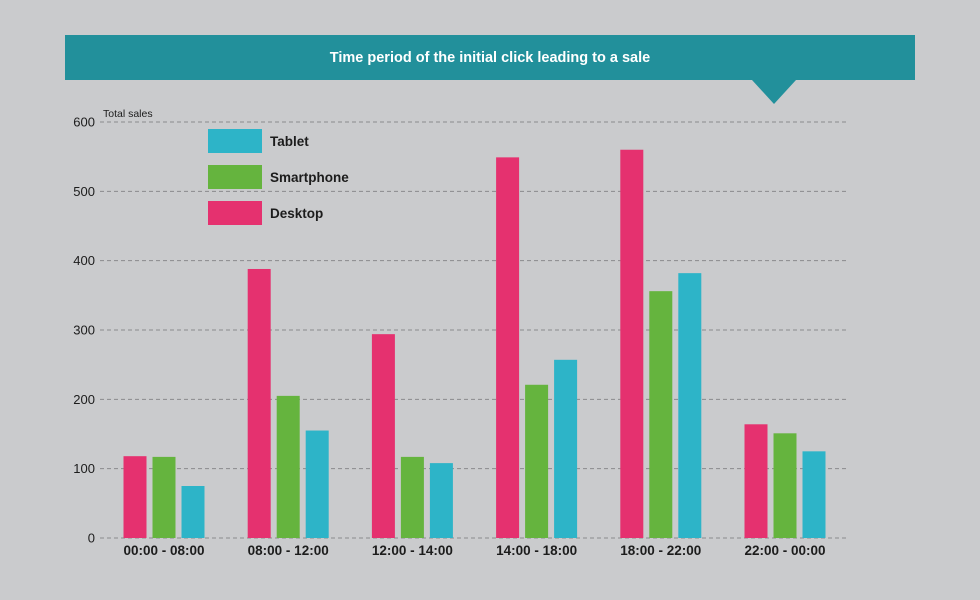 The image size is (980, 600). What do you see at coordinates (784, 550) in the screenshot?
I see `x-category-label-5: 22:00 - 00:00` at bounding box center [784, 550].